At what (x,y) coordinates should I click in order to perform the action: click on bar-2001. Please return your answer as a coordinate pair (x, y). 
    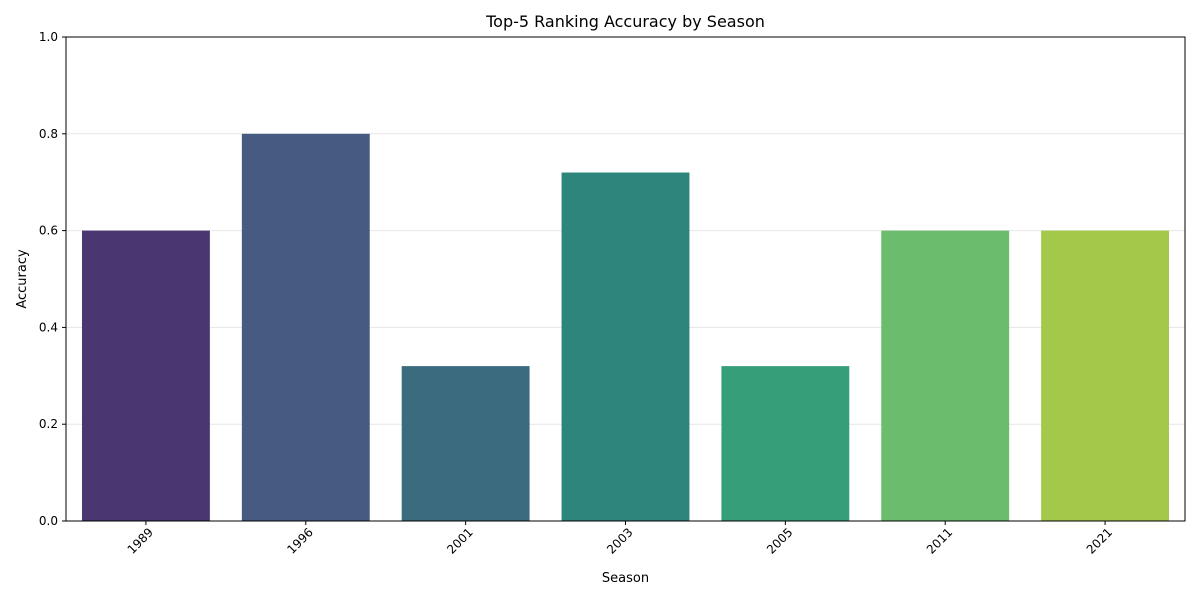
    Looking at the image, I should click on (465, 443).